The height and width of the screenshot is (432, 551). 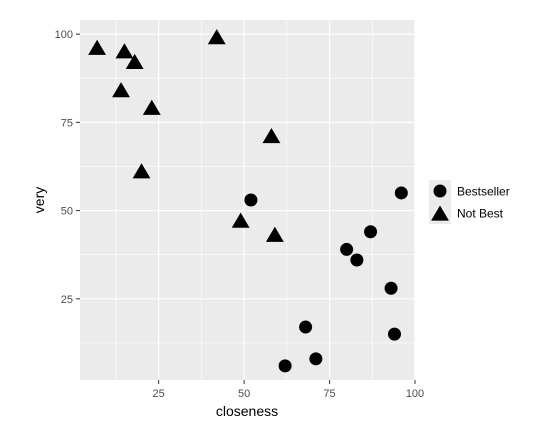 I want to click on y-tick-labels: 25 50 75 100, so click(x=64, y=167).